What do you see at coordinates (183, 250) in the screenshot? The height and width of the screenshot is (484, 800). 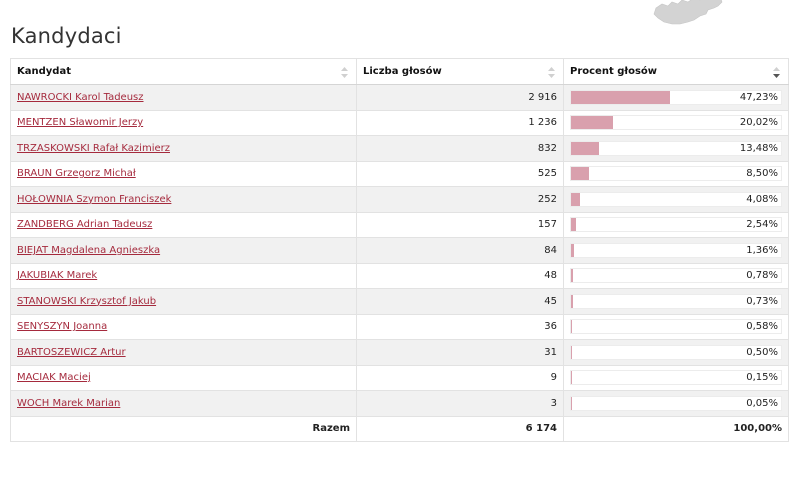 I see `candidate-name-cell: BIEJAT Magdalena Agnieszka` at bounding box center [183, 250].